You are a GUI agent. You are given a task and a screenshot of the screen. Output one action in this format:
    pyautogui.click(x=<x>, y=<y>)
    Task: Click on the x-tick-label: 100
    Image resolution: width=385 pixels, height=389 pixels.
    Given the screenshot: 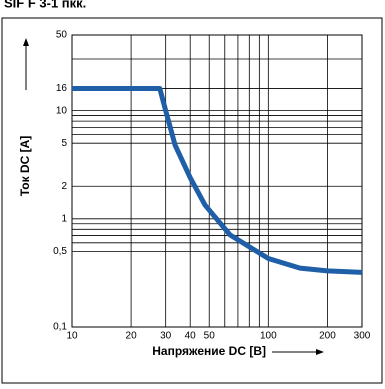 What is the action you would take?
    pyautogui.click(x=268, y=336)
    